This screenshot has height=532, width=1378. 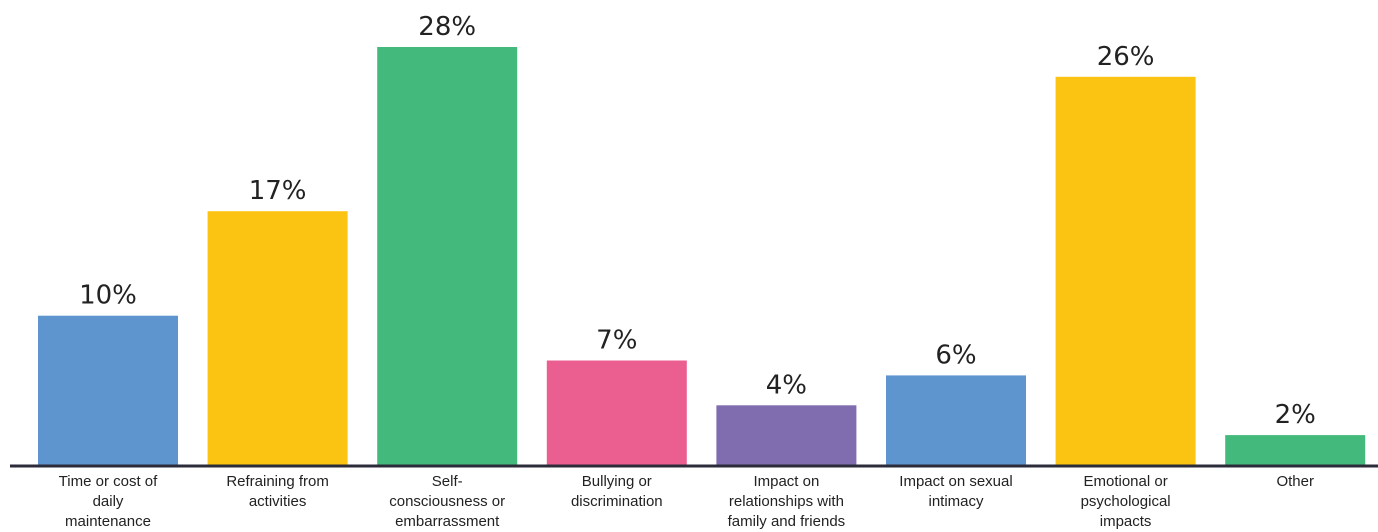 What do you see at coordinates (616, 341) in the screenshot?
I see `value-label-4: 7%` at bounding box center [616, 341].